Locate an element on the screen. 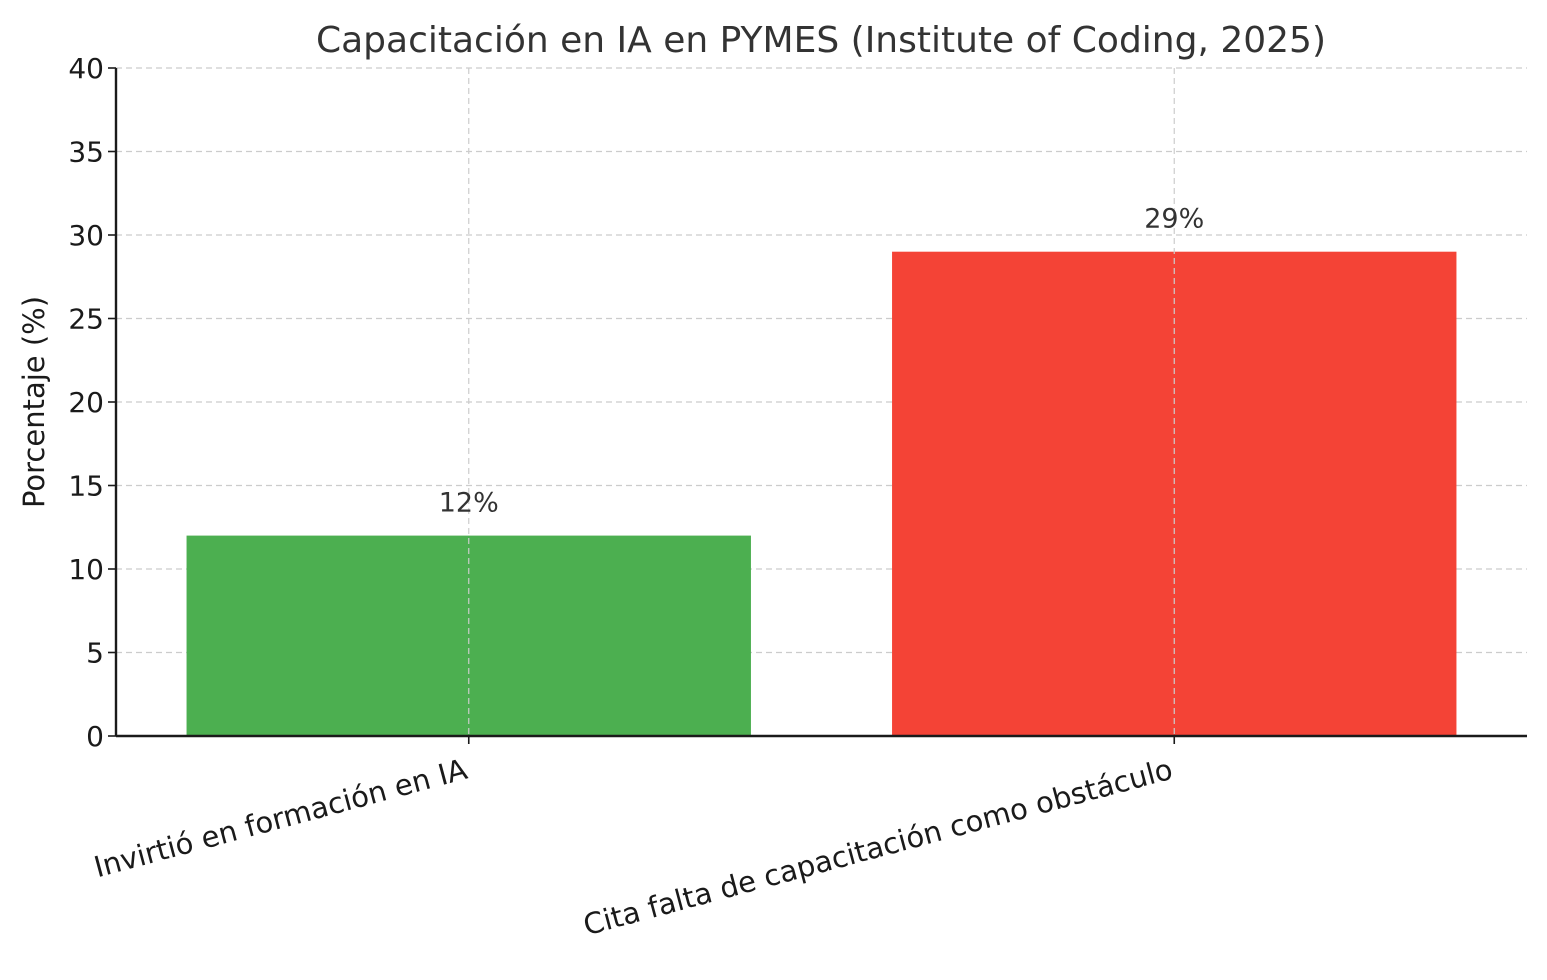  y-tick-label: 25 is located at coordinates (86, 319).